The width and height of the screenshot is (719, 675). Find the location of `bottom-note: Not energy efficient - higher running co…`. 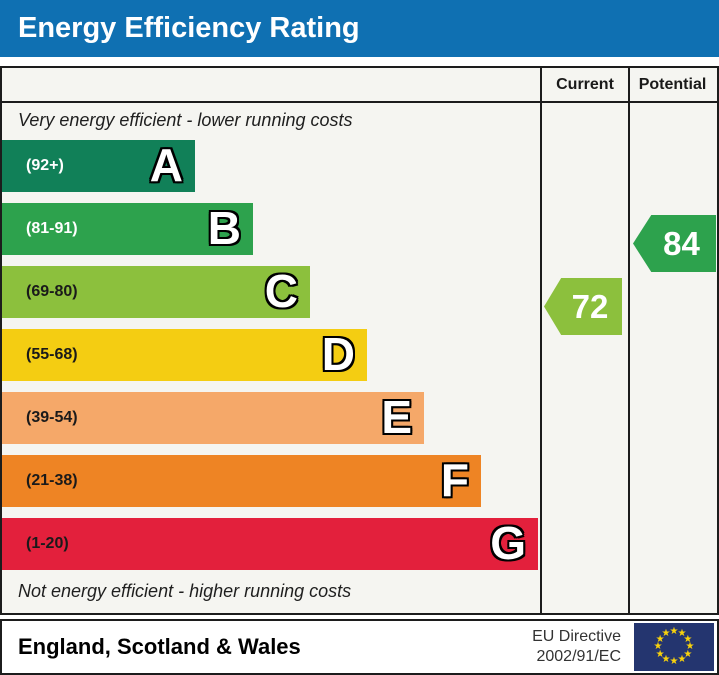

bottom-note: Not energy efficient - higher running co… is located at coordinates (185, 591).